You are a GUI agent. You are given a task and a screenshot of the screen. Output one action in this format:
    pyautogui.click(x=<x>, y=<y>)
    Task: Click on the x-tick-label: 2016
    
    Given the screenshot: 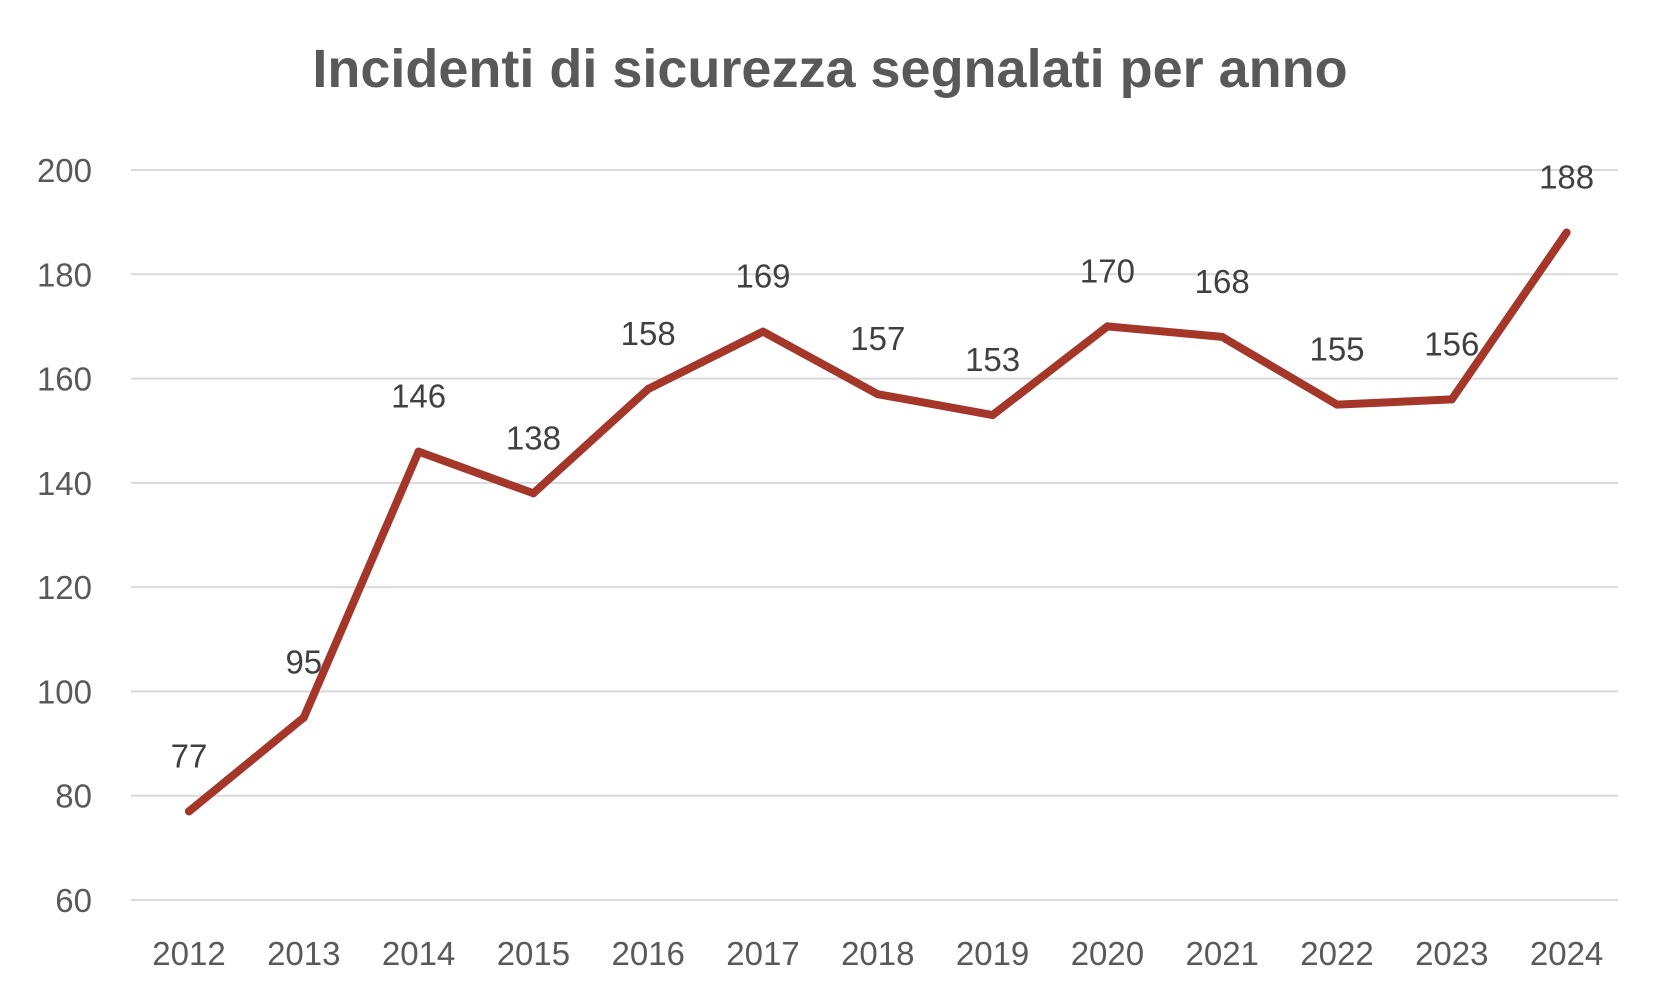 What is the action you would take?
    pyautogui.click(x=647, y=953)
    